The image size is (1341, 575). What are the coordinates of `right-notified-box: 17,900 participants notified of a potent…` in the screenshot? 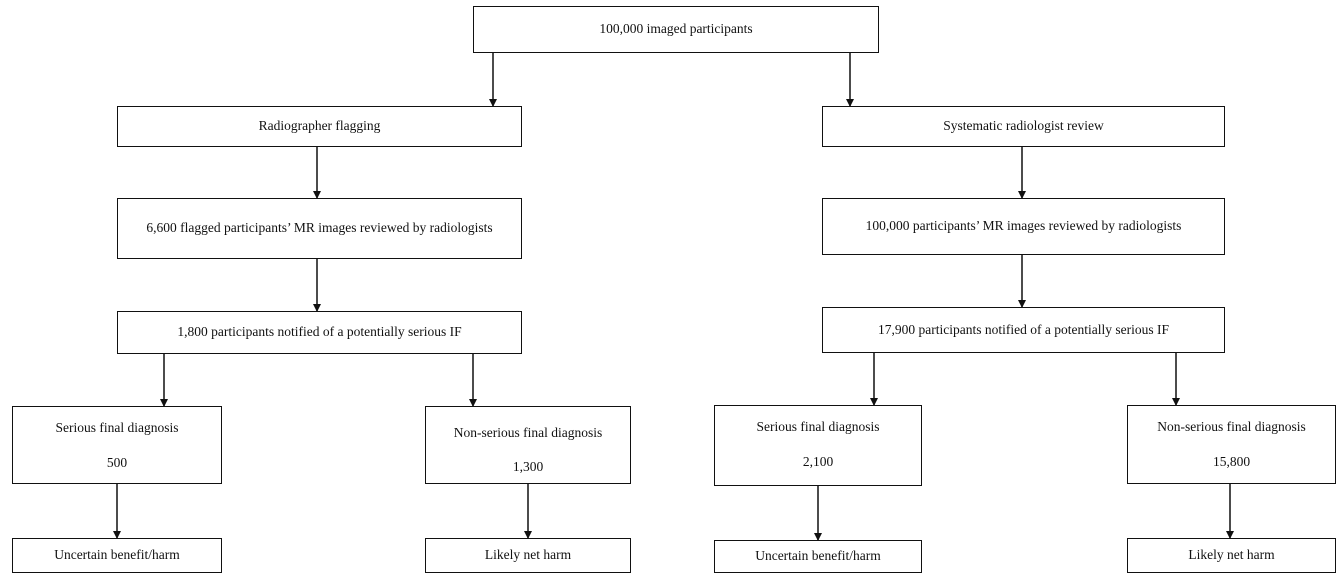 It's located at (1023, 330).